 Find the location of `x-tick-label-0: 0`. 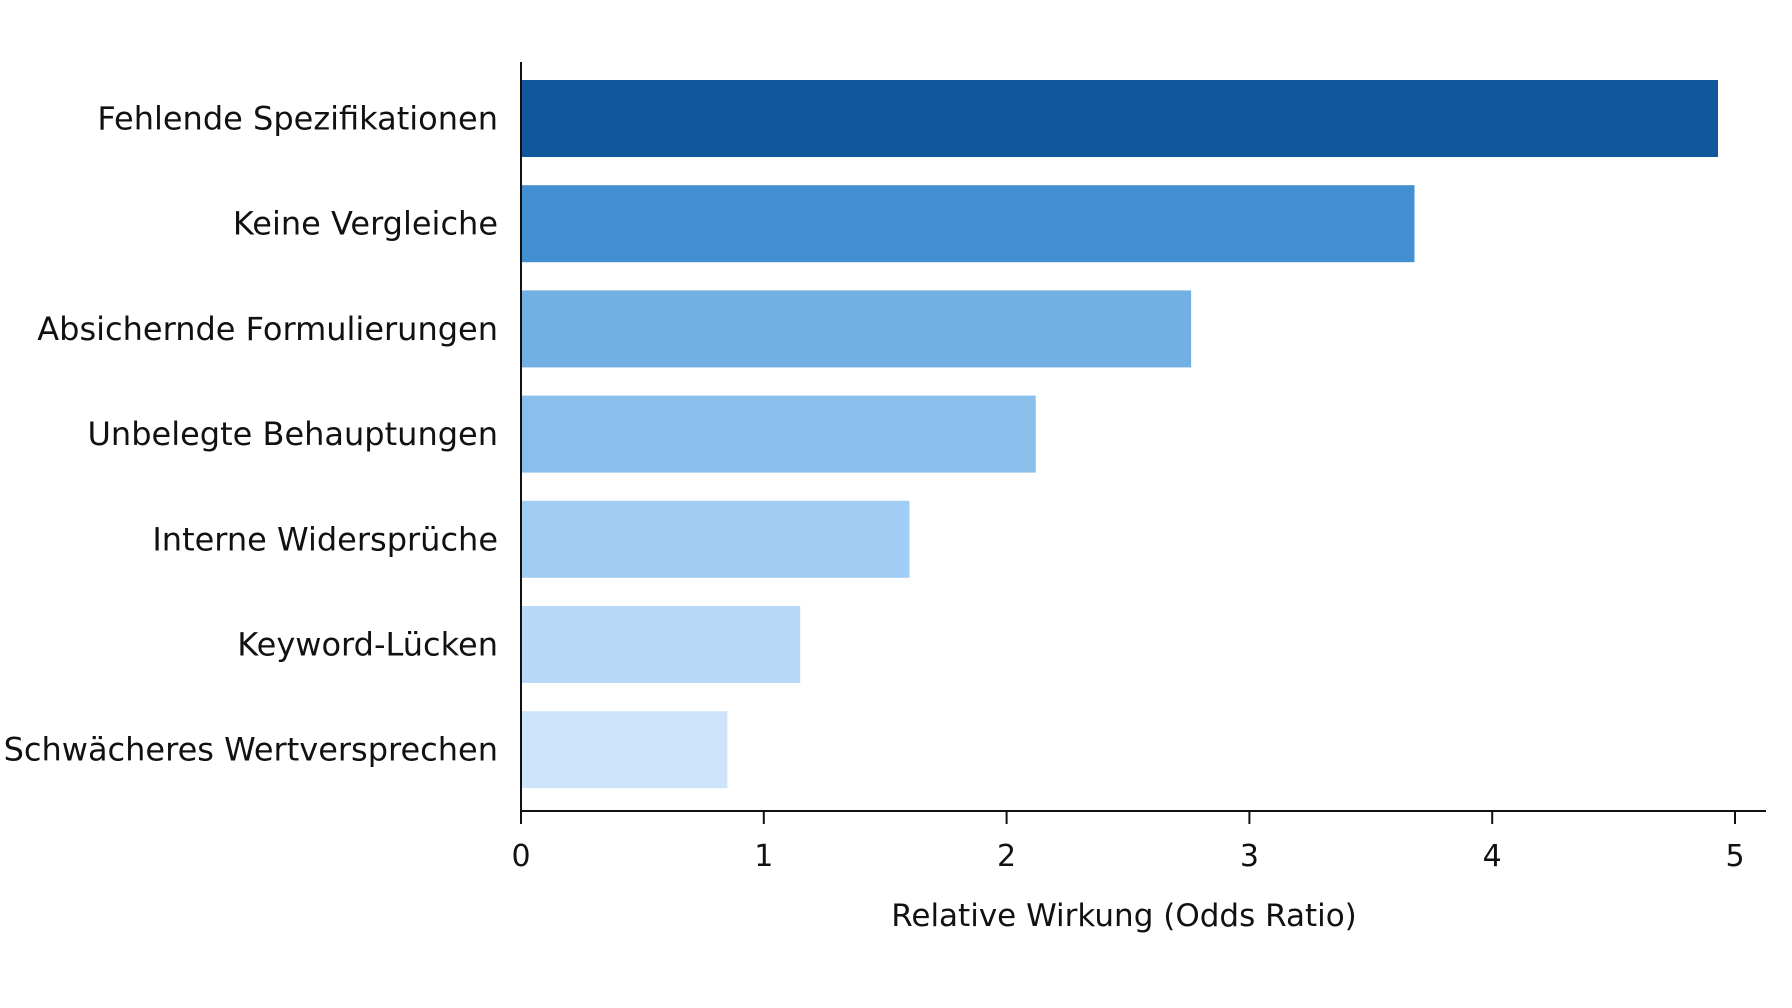

x-tick-label-0: 0 is located at coordinates (520, 856).